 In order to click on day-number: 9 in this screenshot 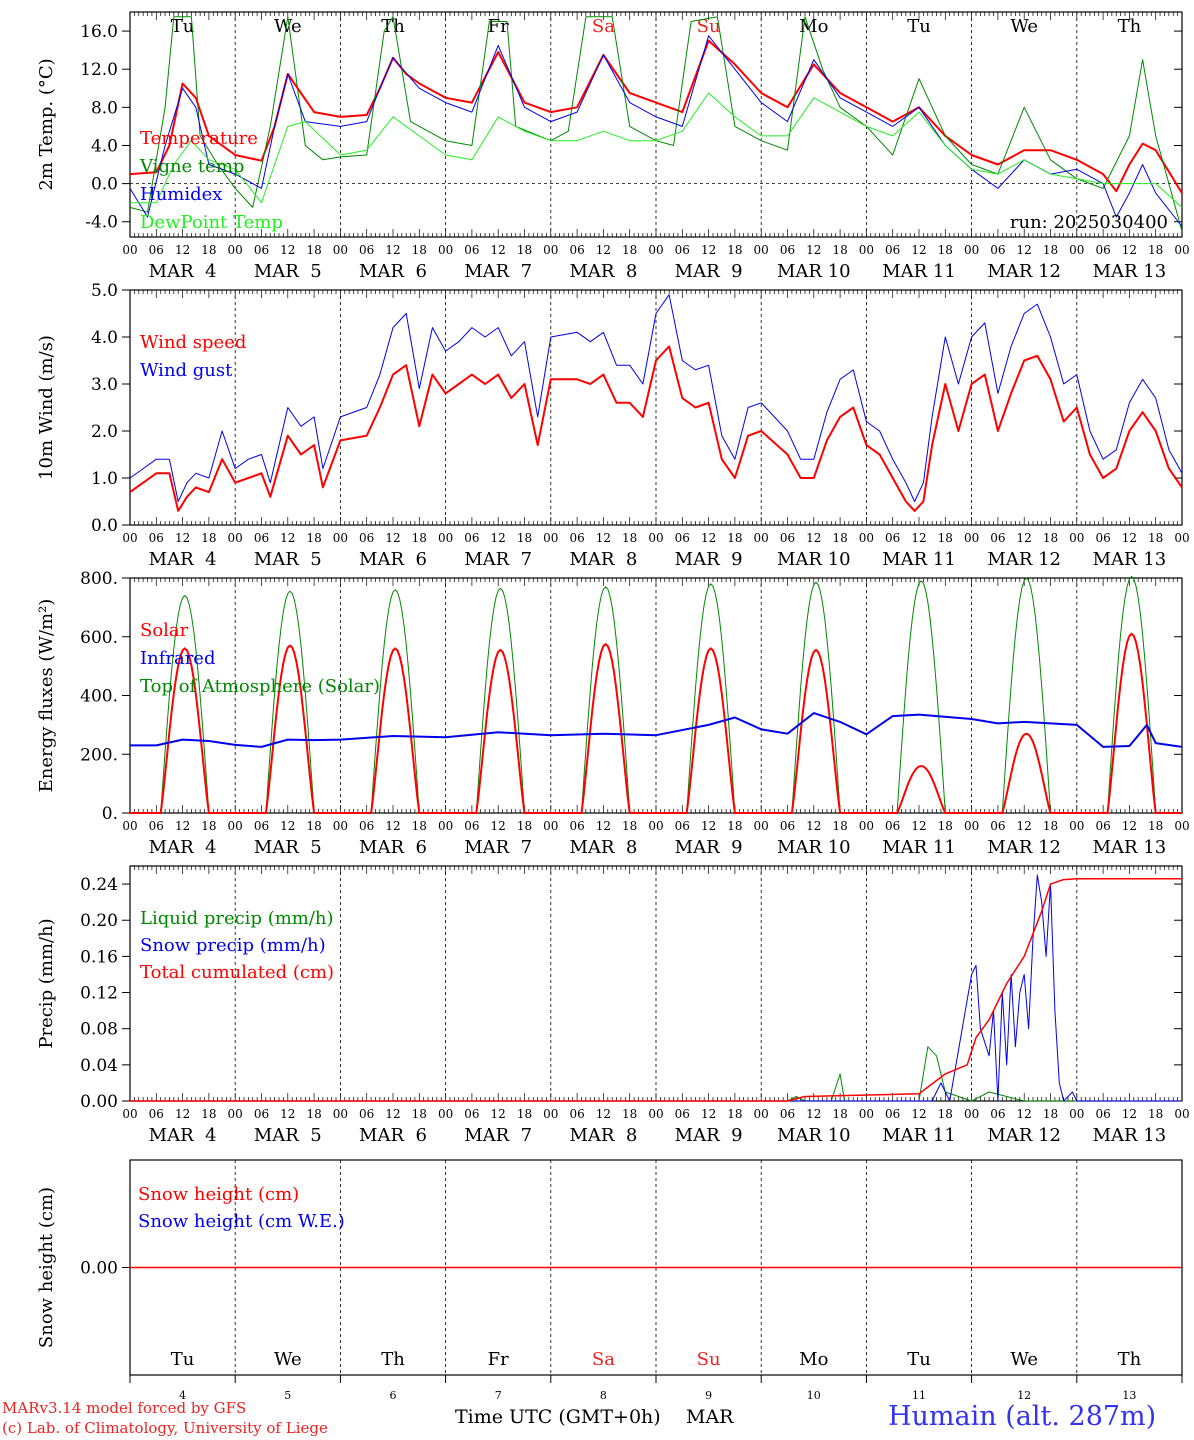, I will do `click(708, 1395)`.